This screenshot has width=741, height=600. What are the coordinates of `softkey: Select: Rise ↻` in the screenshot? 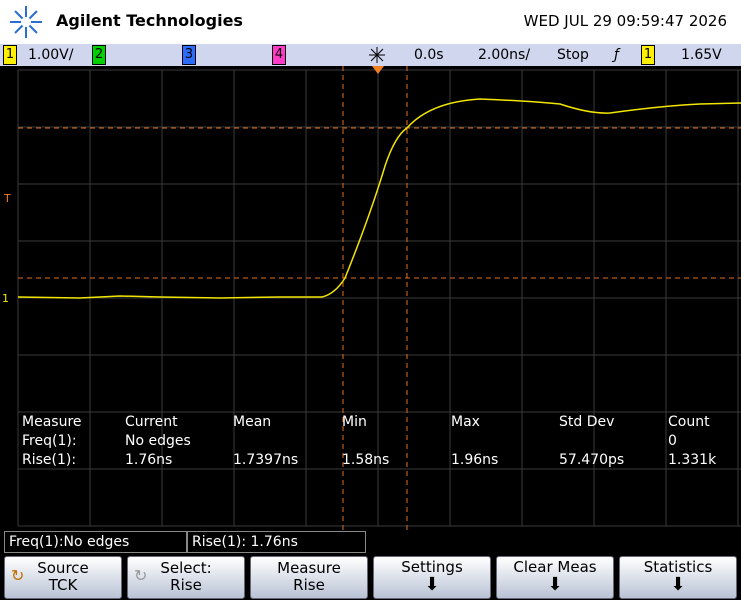 It's located at (186, 577).